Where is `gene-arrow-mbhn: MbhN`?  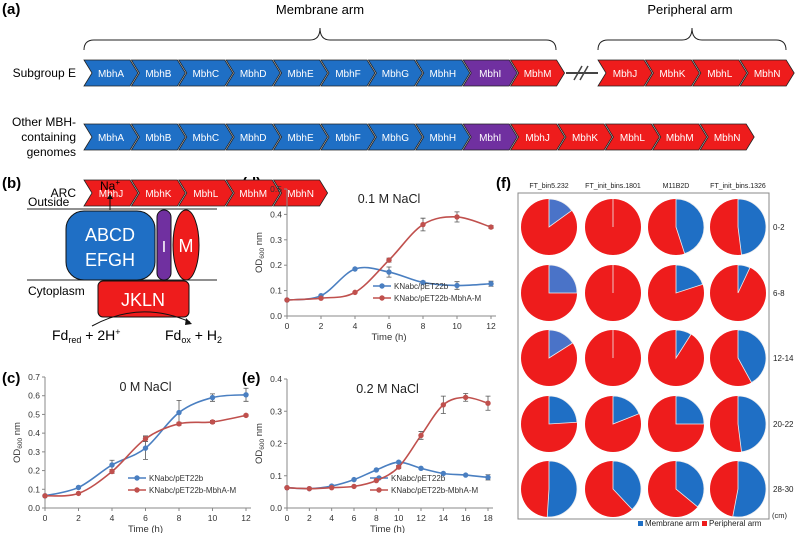
gene-arrow-mbhn: MbhN is located at coordinates (727, 137).